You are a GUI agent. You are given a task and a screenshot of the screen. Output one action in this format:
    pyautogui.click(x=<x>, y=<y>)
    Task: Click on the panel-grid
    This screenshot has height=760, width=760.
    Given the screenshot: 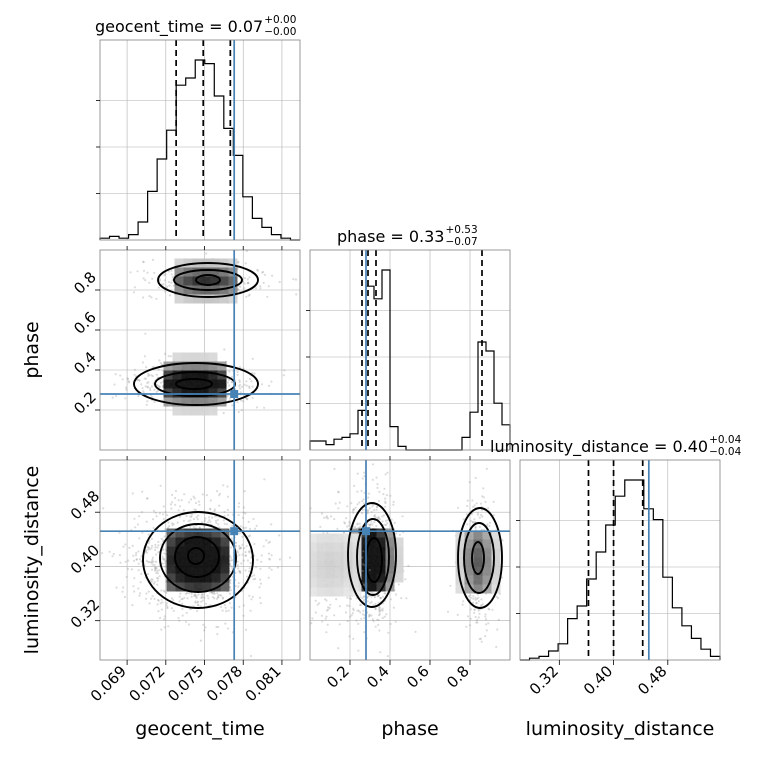 What is the action you would take?
    pyautogui.click(x=410, y=357)
    